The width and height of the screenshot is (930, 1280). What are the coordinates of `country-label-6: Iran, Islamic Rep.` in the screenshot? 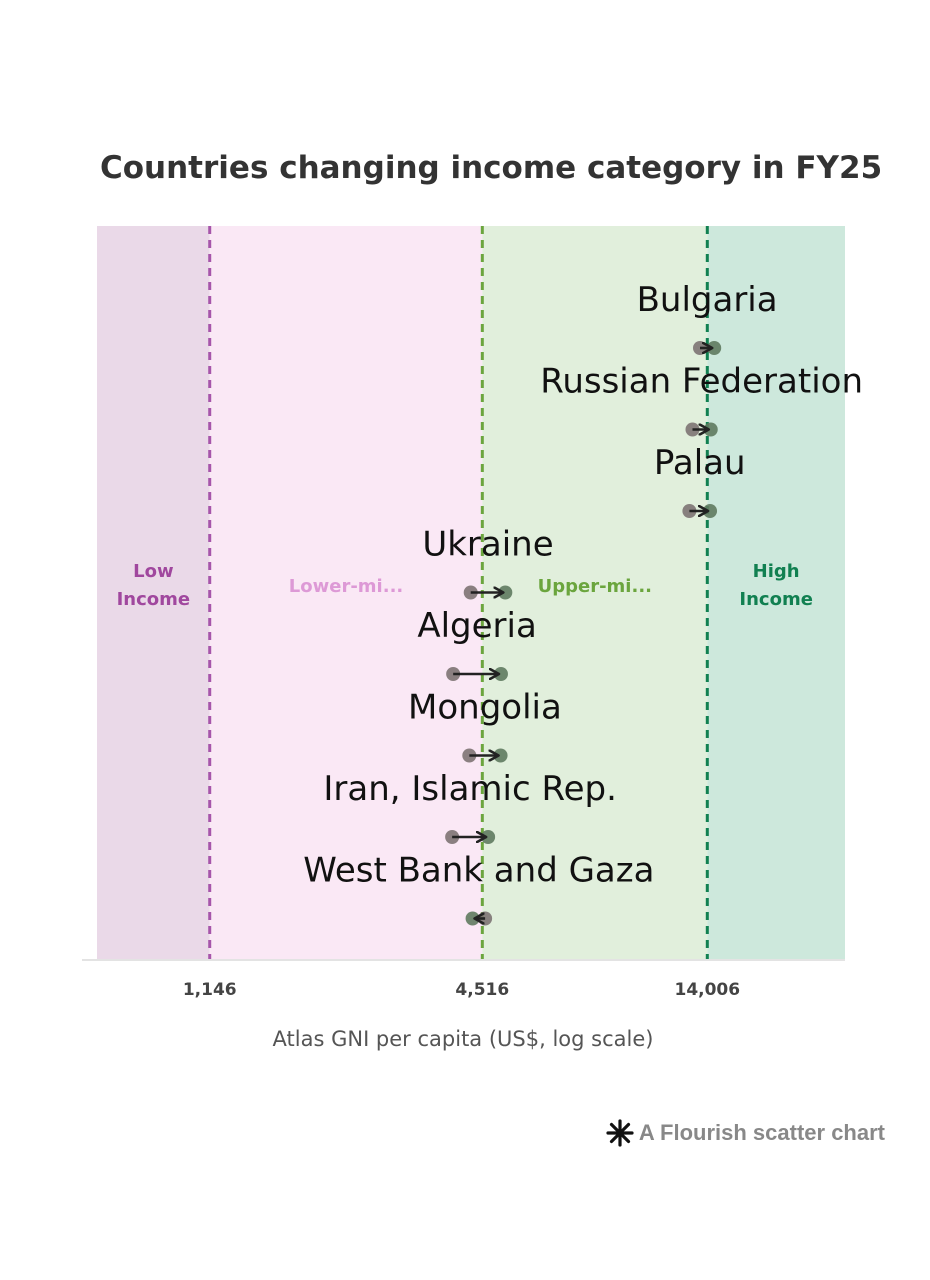 It's located at (470, 789).